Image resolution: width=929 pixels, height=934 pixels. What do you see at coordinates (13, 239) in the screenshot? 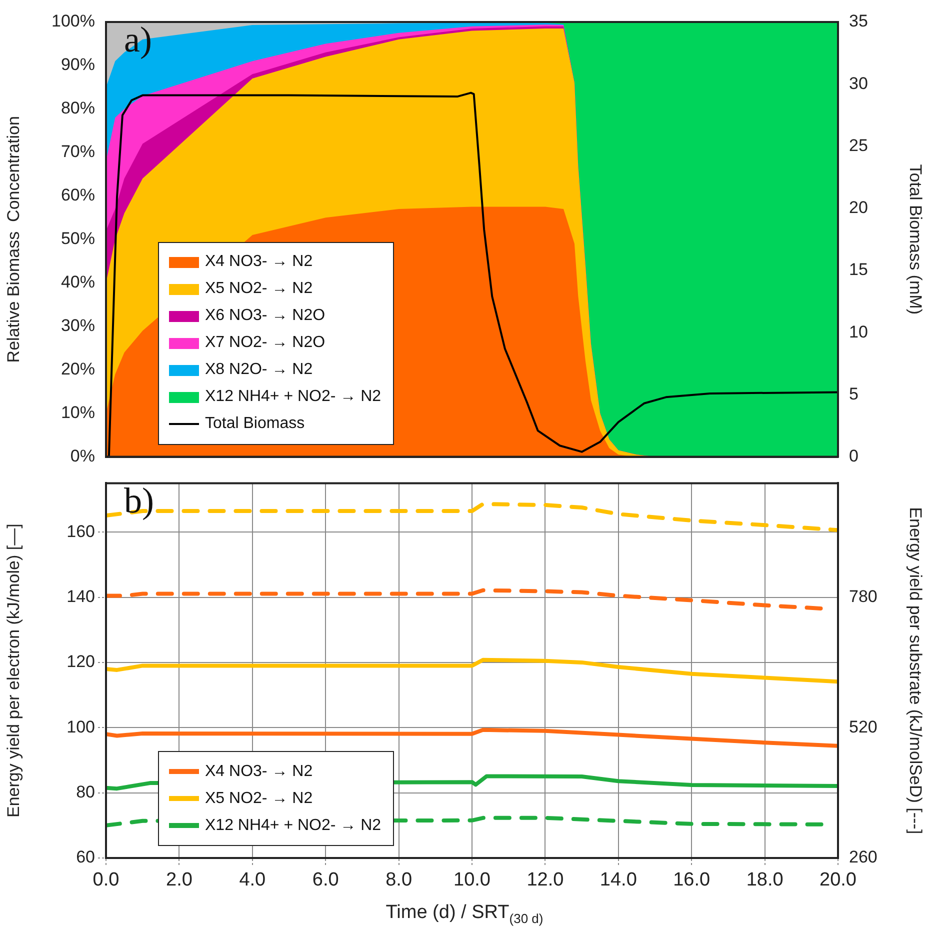
I see `y-axis-title: Relative Biomass Concentration` at bounding box center [13, 239].